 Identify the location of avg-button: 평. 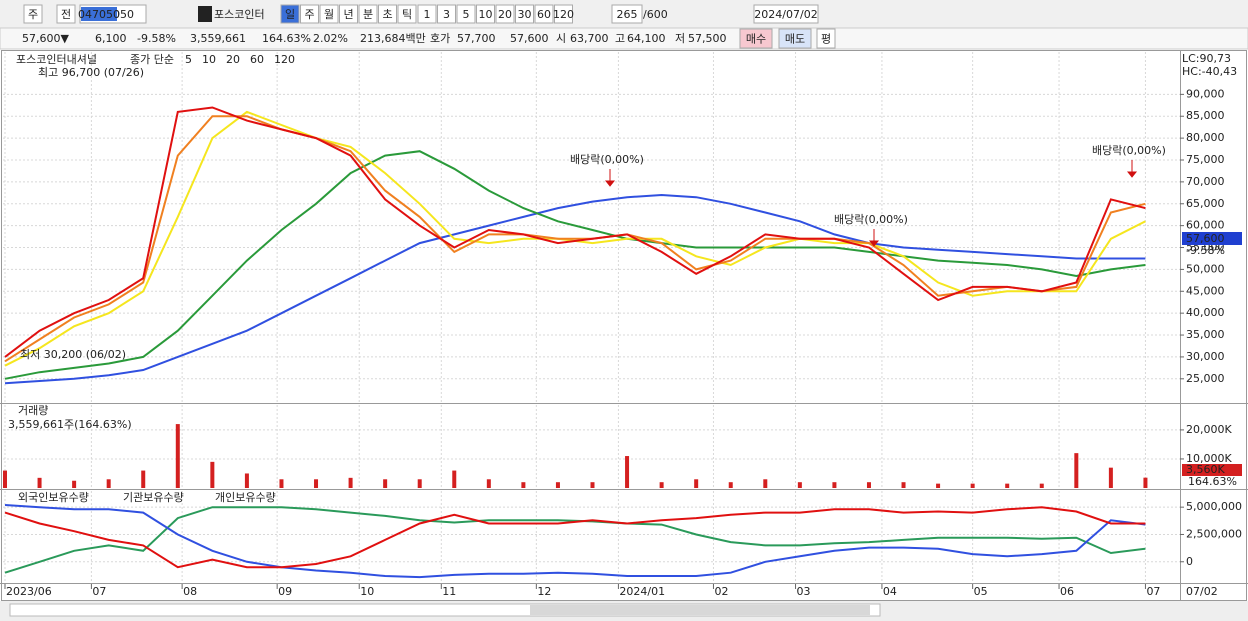
(826, 39).